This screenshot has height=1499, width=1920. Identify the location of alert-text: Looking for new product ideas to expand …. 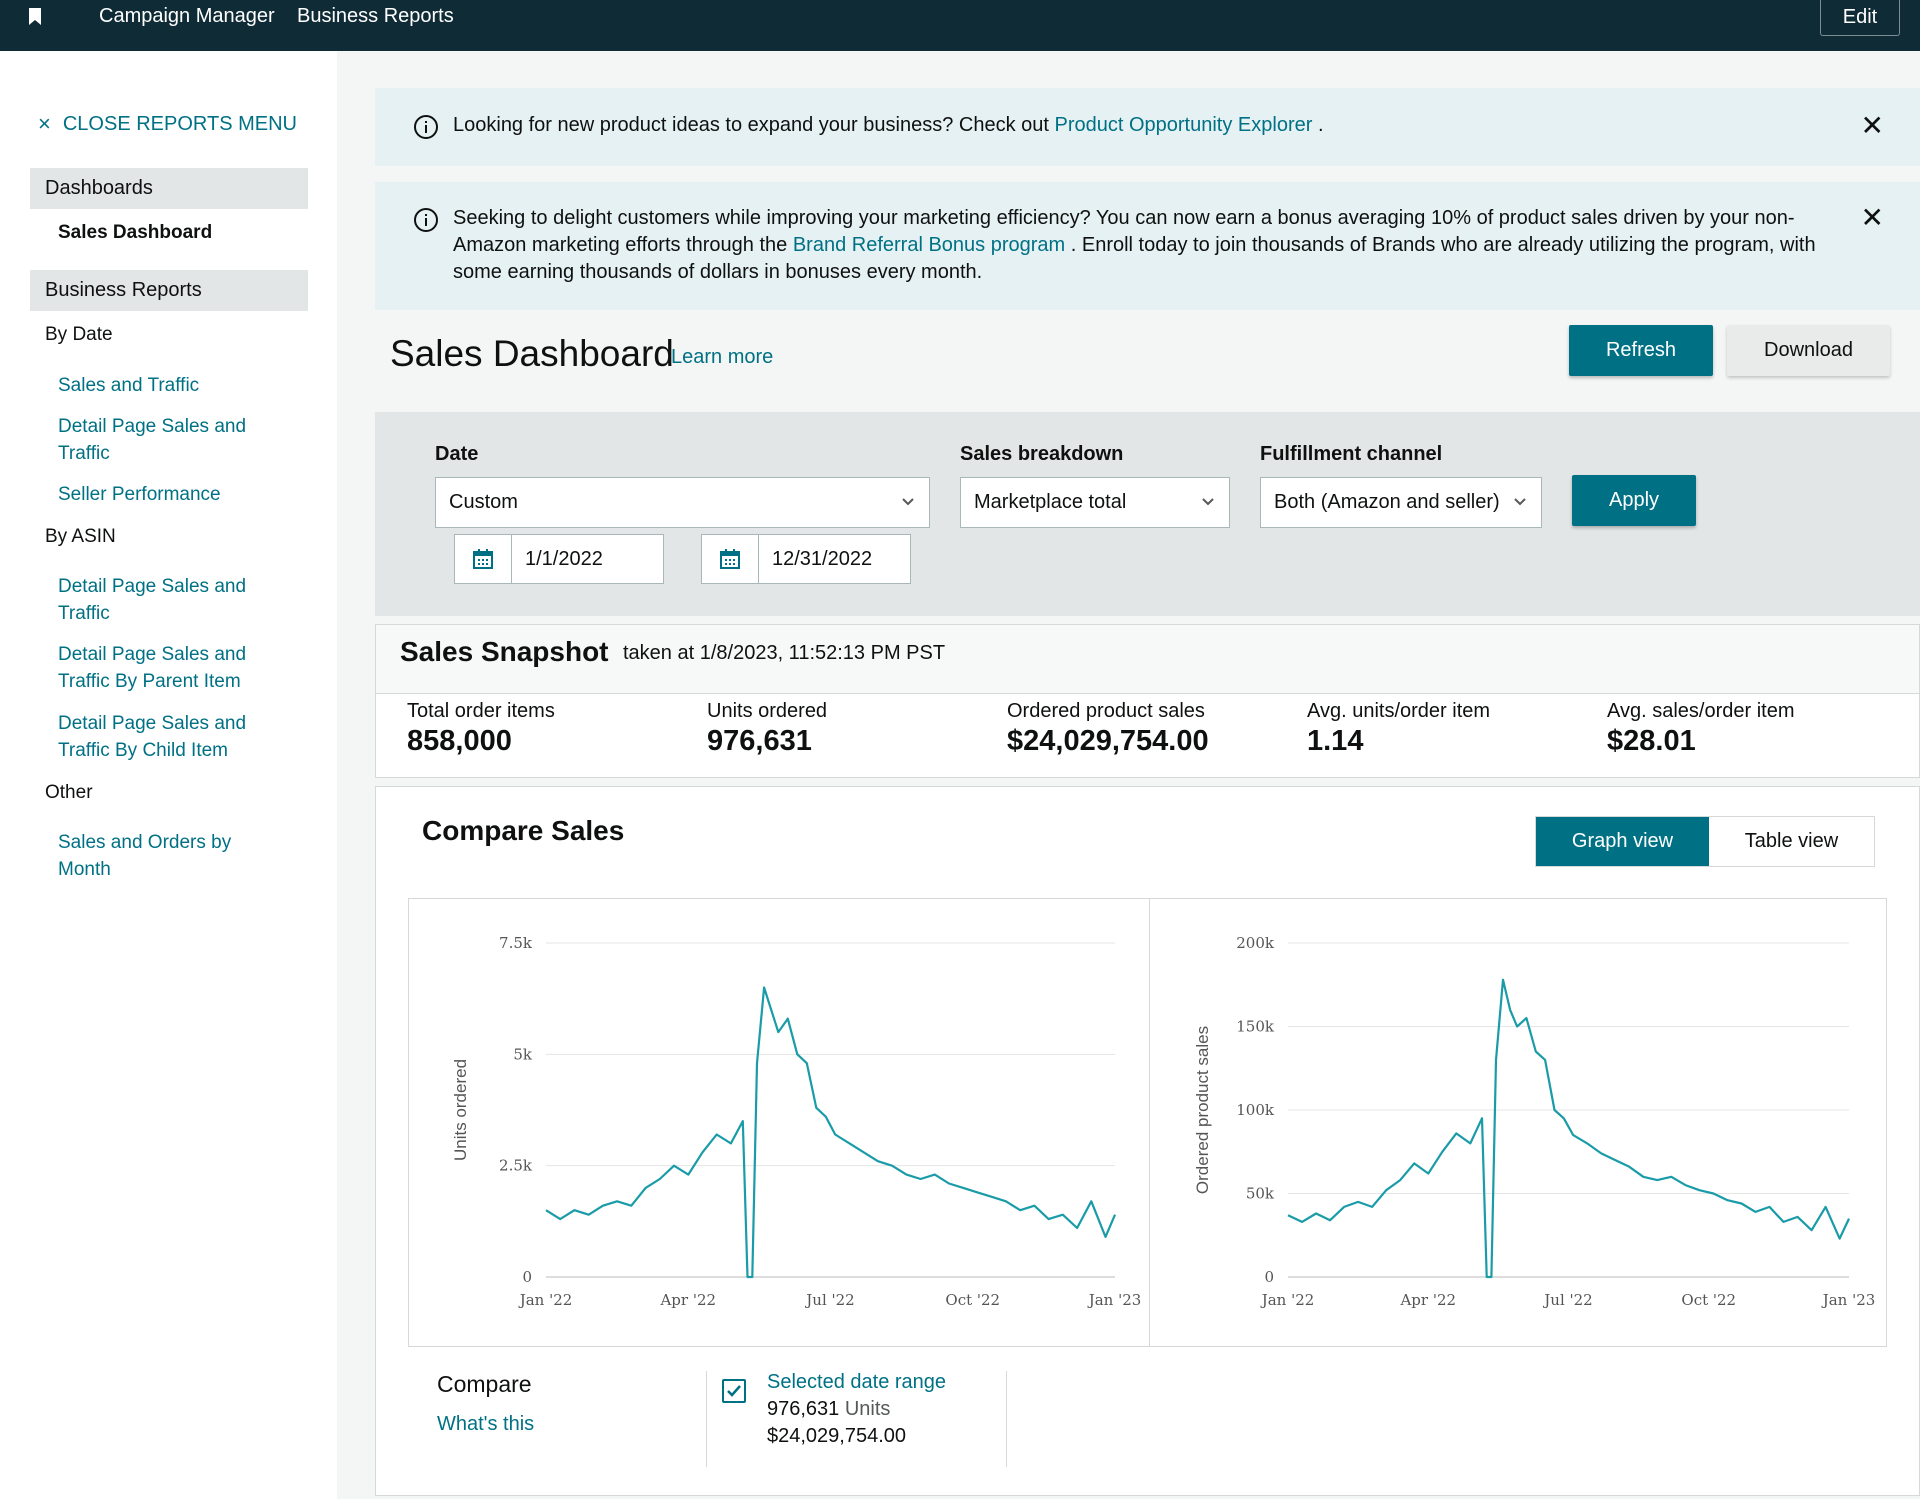
(754, 125).